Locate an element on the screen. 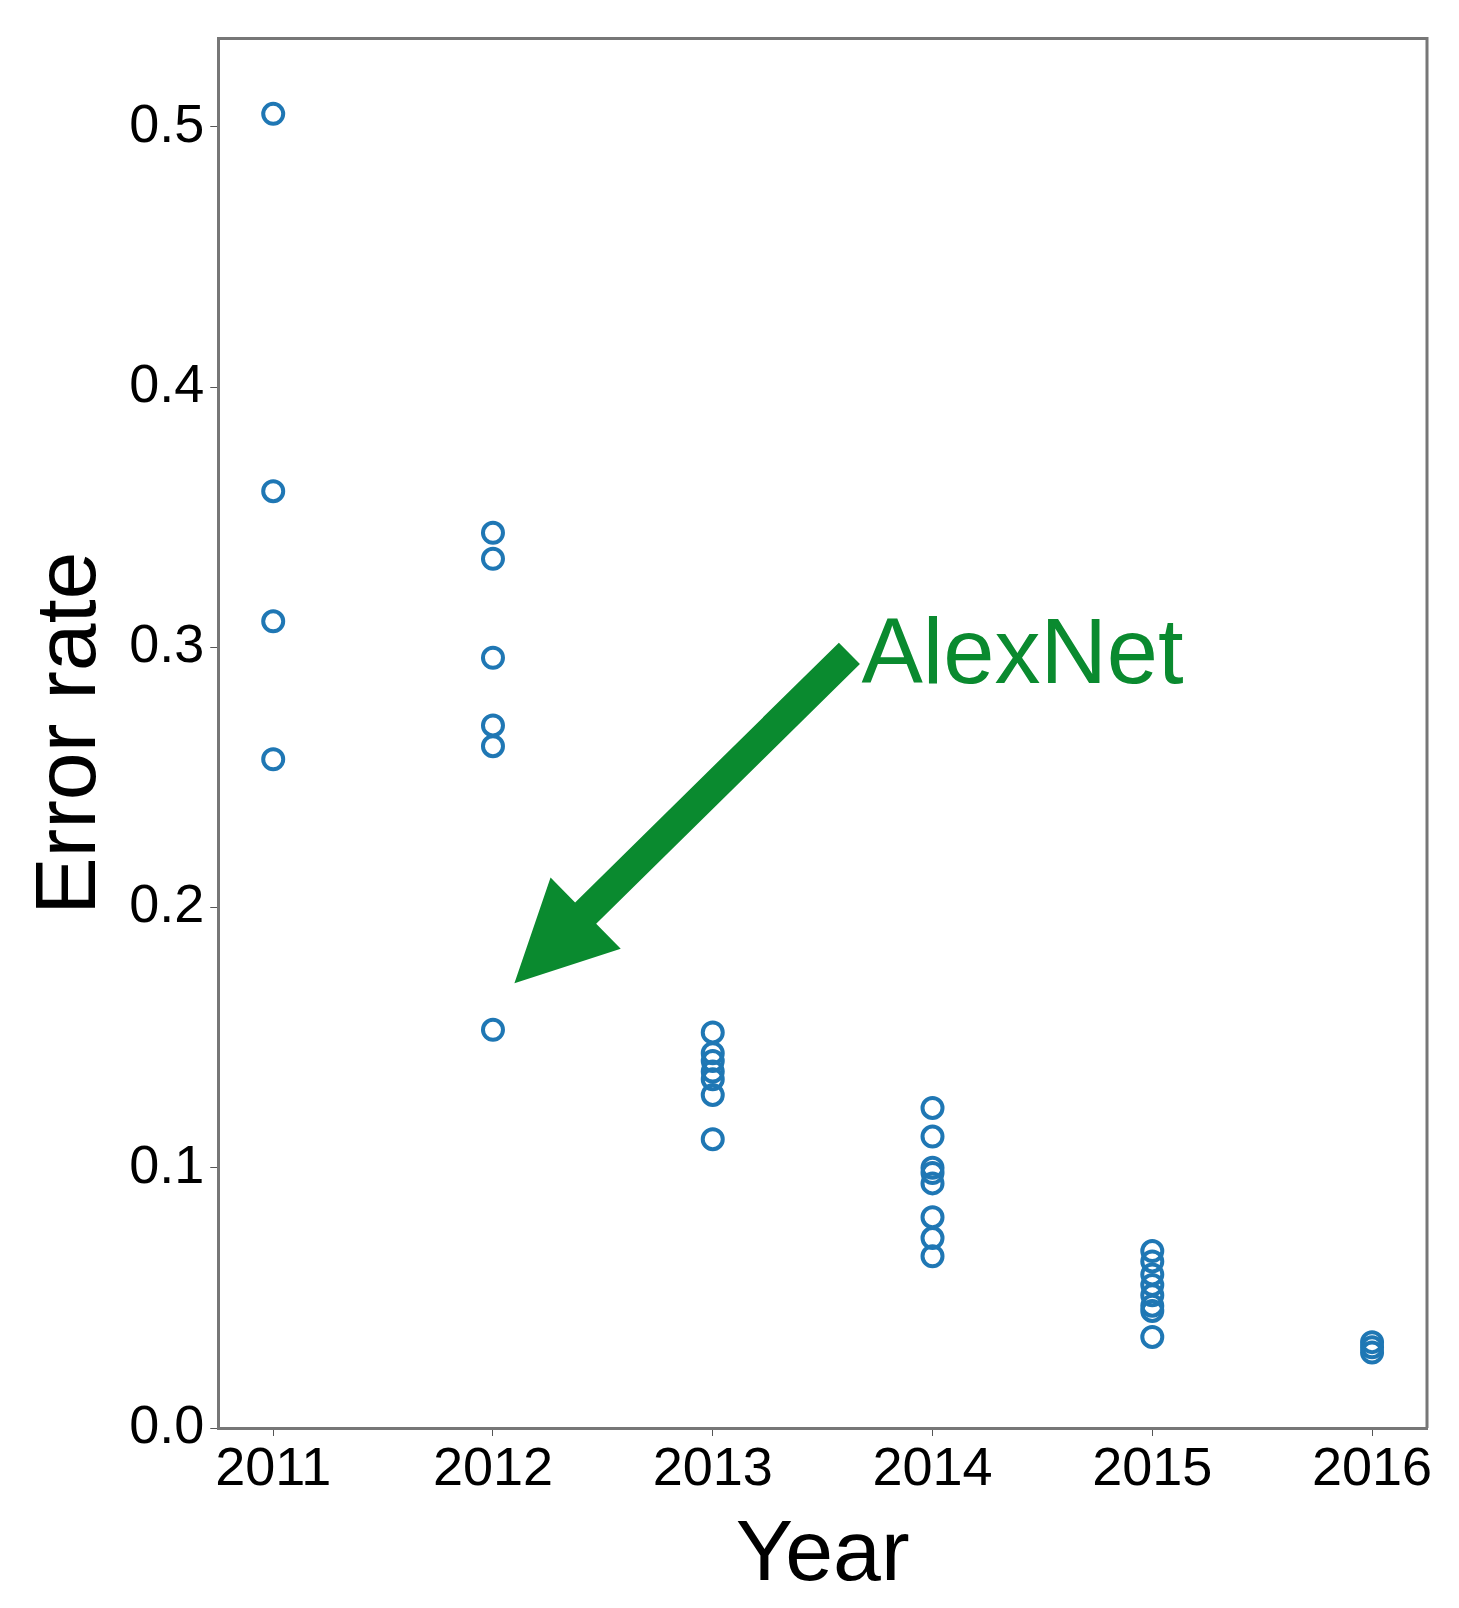 The width and height of the screenshot is (1459, 1608). x-tick-label: 2011 is located at coordinates (273, 1466).